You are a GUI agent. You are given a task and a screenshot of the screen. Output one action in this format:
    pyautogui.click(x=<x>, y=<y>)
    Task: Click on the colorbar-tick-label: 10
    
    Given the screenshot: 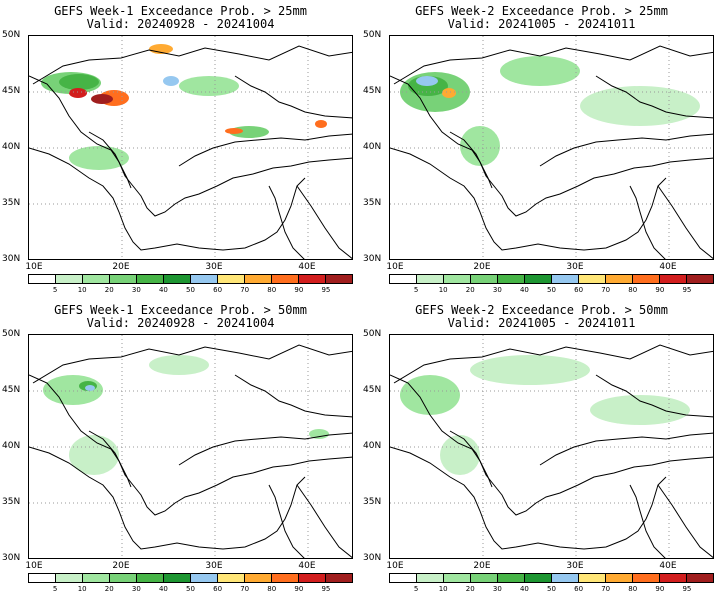 What is the action you would take?
    pyautogui.click(x=443, y=290)
    